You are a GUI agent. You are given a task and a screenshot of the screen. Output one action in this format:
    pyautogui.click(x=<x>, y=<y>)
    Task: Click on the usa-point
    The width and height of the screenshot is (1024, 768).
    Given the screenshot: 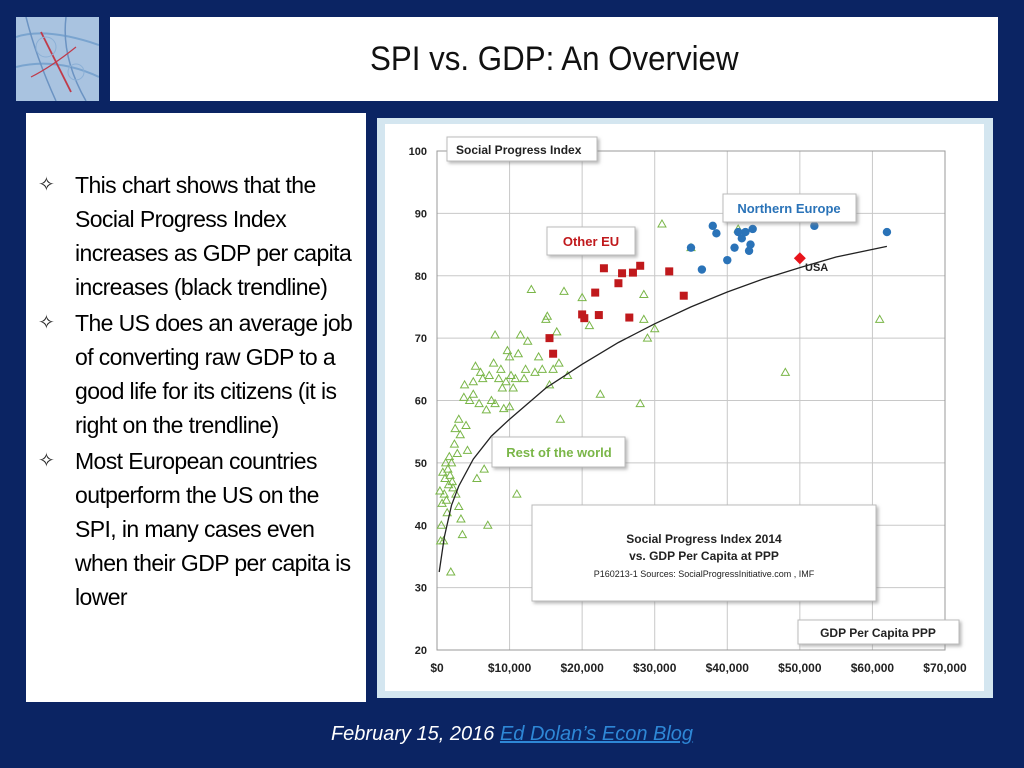 What is the action you would take?
    pyautogui.click(x=799, y=258)
    